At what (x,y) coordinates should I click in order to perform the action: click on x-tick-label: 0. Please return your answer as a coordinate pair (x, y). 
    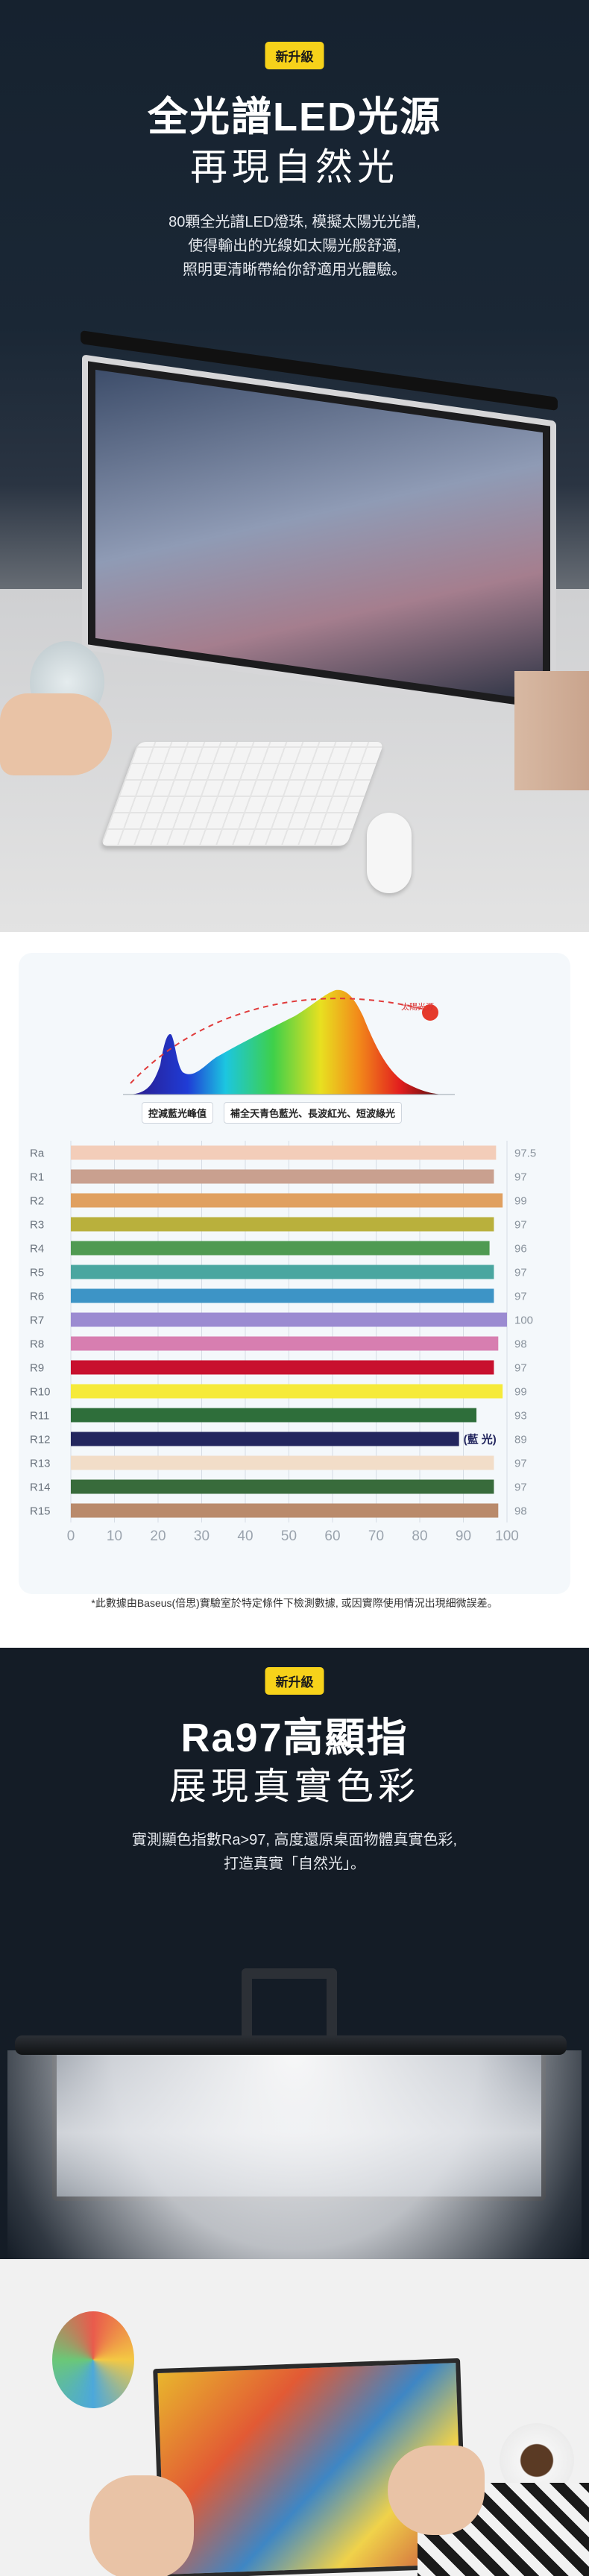
    Looking at the image, I should click on (71, 1536).